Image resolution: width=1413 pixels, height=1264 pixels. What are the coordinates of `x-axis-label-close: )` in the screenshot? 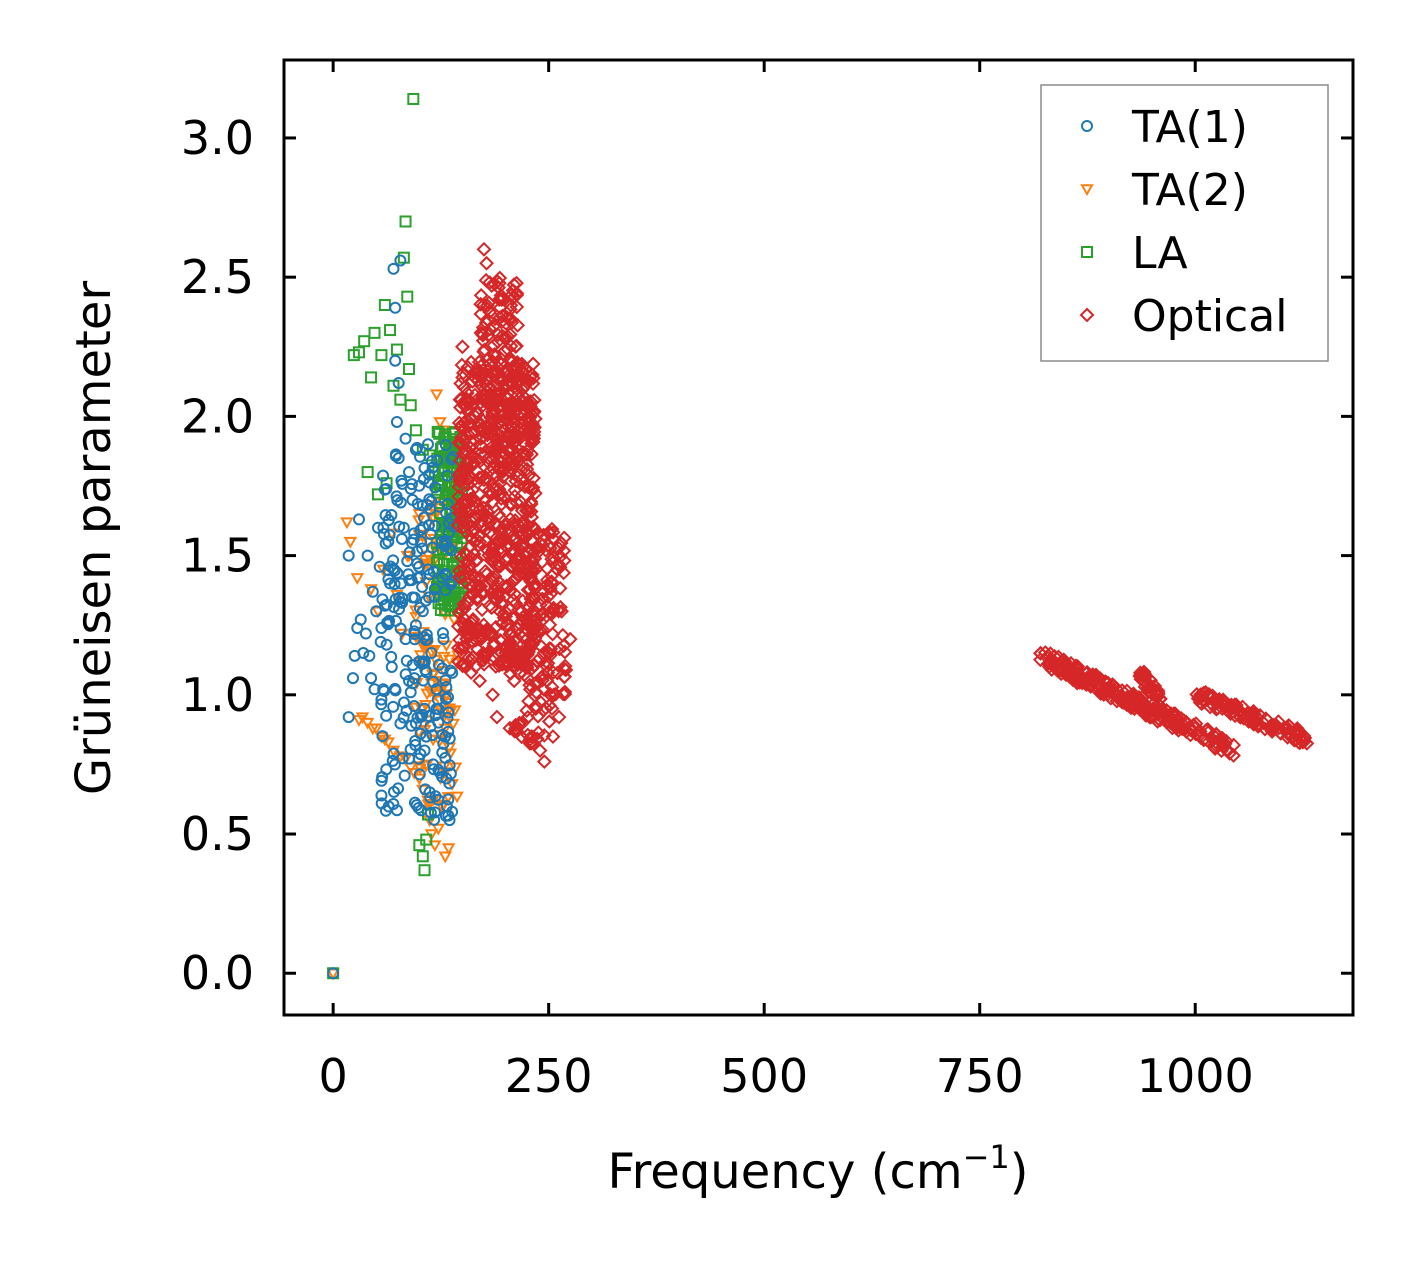 It's located at (1019, 1172).